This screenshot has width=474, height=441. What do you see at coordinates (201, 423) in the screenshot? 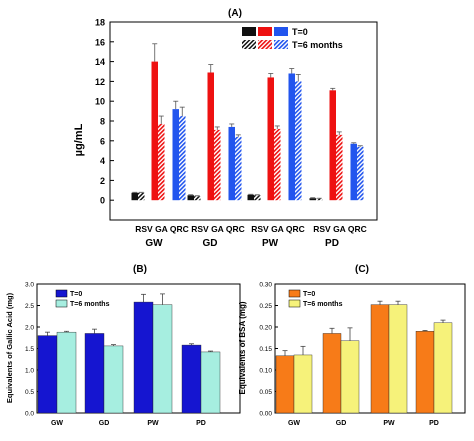
I see `b-x-label-PD: PD` at bounding box center [201, 423].